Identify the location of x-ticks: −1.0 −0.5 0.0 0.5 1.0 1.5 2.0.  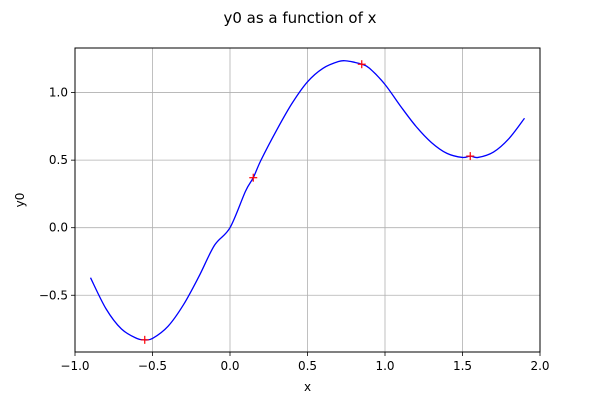
(305, 362).